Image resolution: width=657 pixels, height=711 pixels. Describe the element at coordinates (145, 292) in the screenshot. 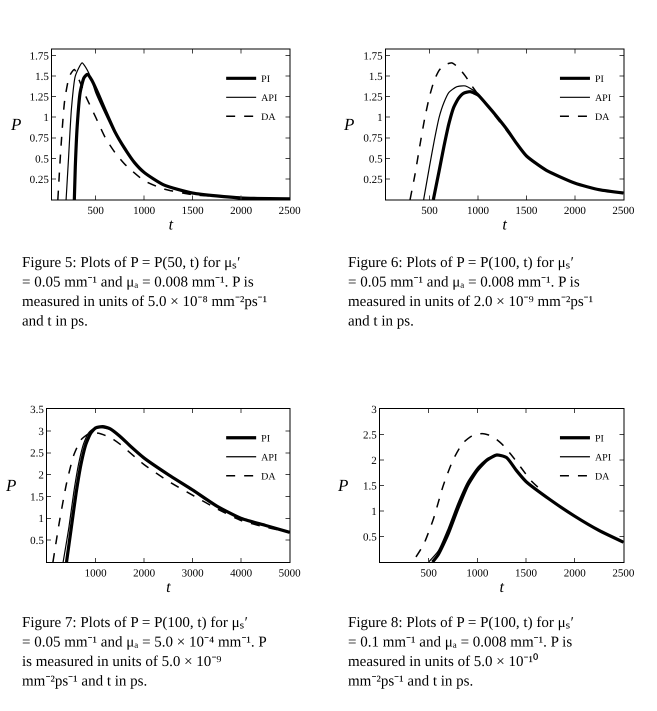

I see `caption: Figure 5: Plots of P = P(50, t) for μₛ′ = 0.05 mm⁻¹ and μₐ = 0.008 mm⁻¹. P is measured in units of 5.0 × 10⁻⁸ mm⁻²ps⁻¹ and t in ps.` at that location.